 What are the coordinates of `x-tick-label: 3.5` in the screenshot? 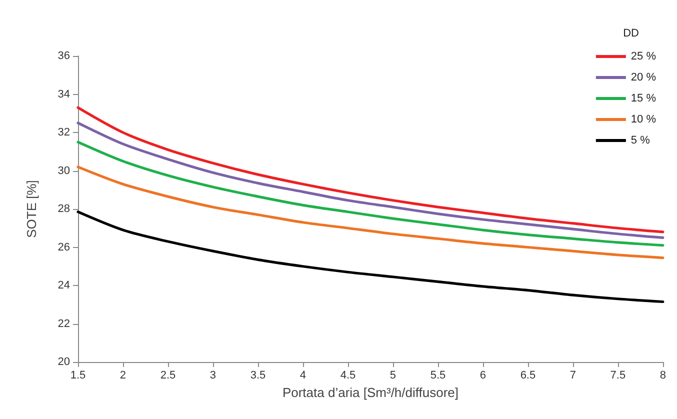 It's located at (258, 376).